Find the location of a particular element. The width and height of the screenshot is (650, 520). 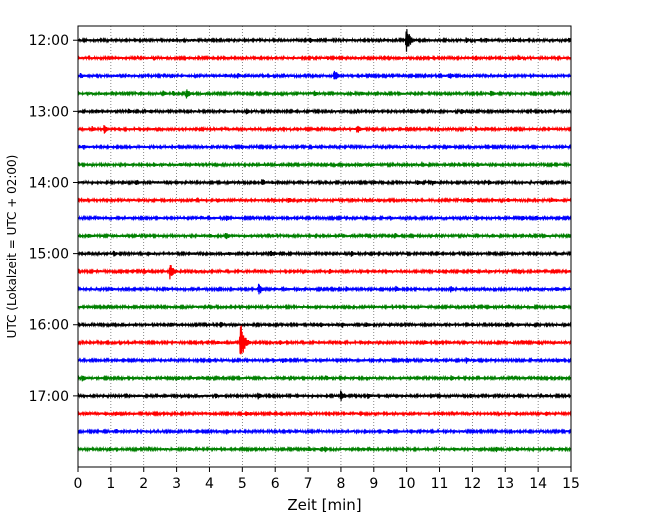

y-axis-ticks: 12:00 13:00 14:00 15:00 16:00 17:00 is located at coordinates (53, 219).